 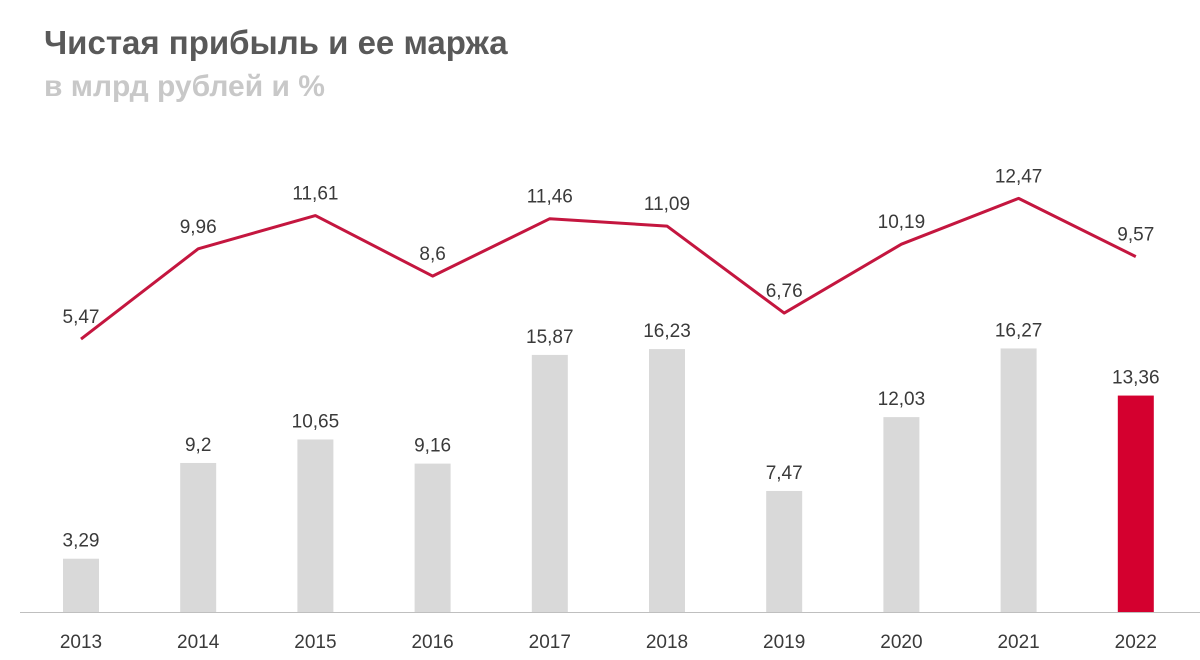 What do you see at coordinates (608, 642) in the screenshot?
I see `x-axis-ticks: 2013 2014 2015 2016 2017 2018 2019 2020 2021 2022` at bounding box center [608, 642].